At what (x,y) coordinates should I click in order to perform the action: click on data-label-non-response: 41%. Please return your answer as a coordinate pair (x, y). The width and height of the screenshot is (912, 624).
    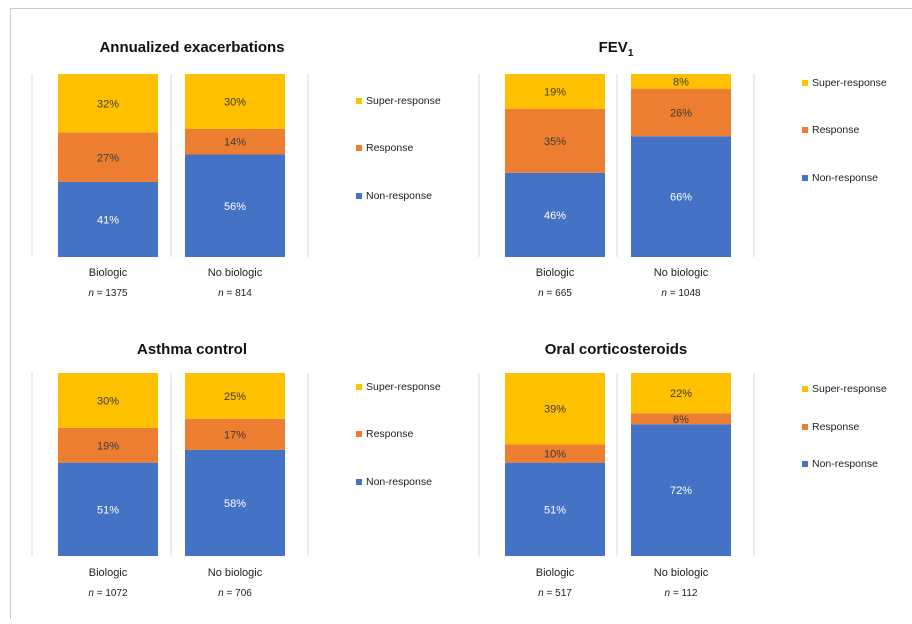
    Looking at the image, I should click on (108, 220).